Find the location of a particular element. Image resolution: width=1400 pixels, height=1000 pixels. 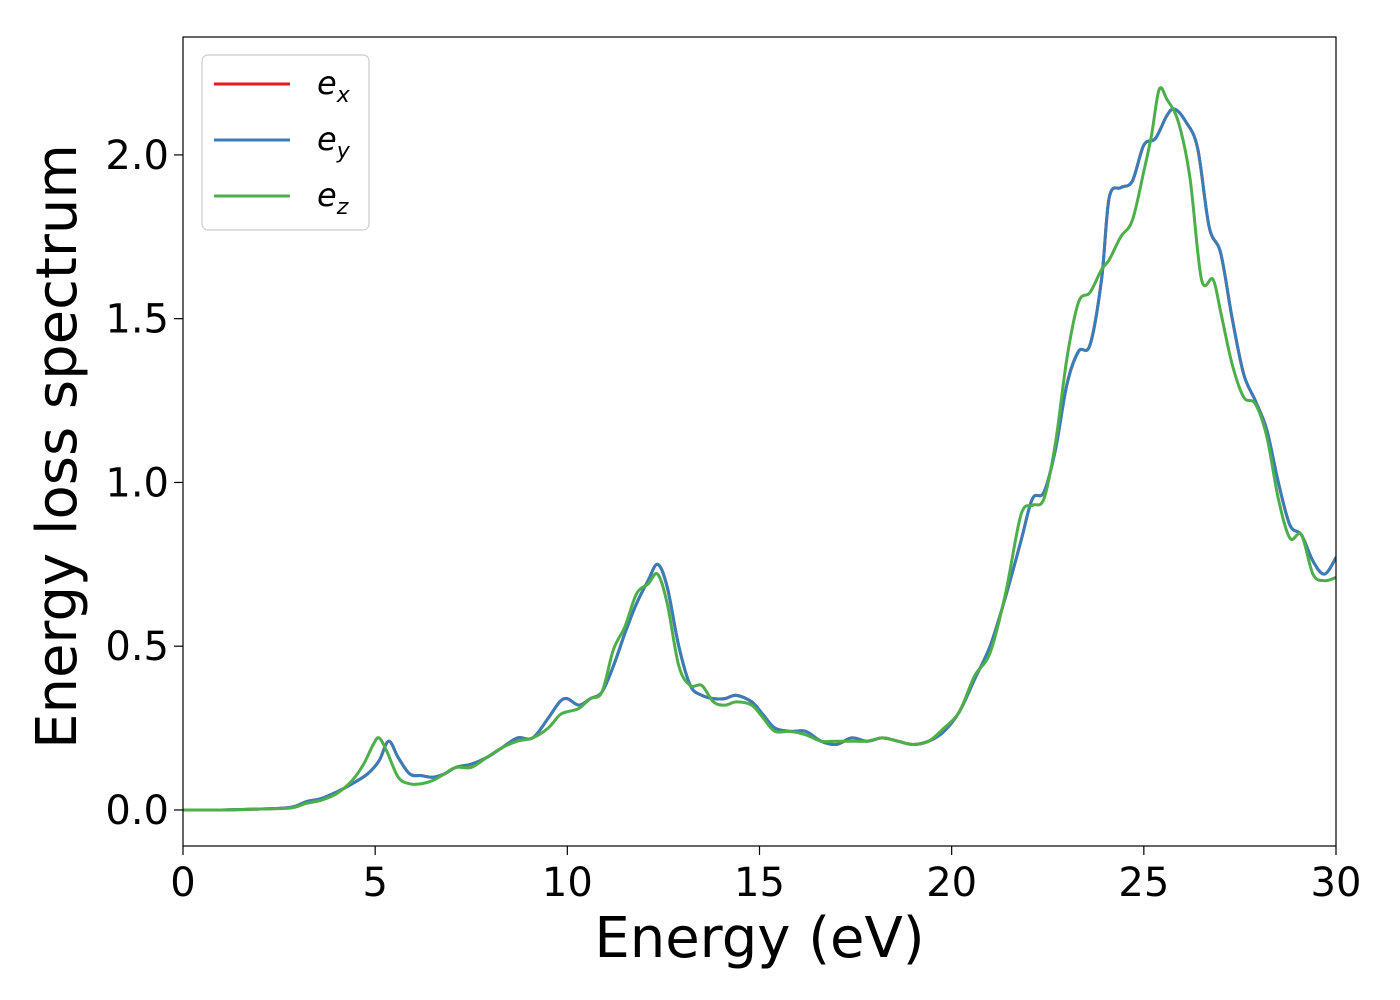

legend-box is located at coordinates (285, 142).